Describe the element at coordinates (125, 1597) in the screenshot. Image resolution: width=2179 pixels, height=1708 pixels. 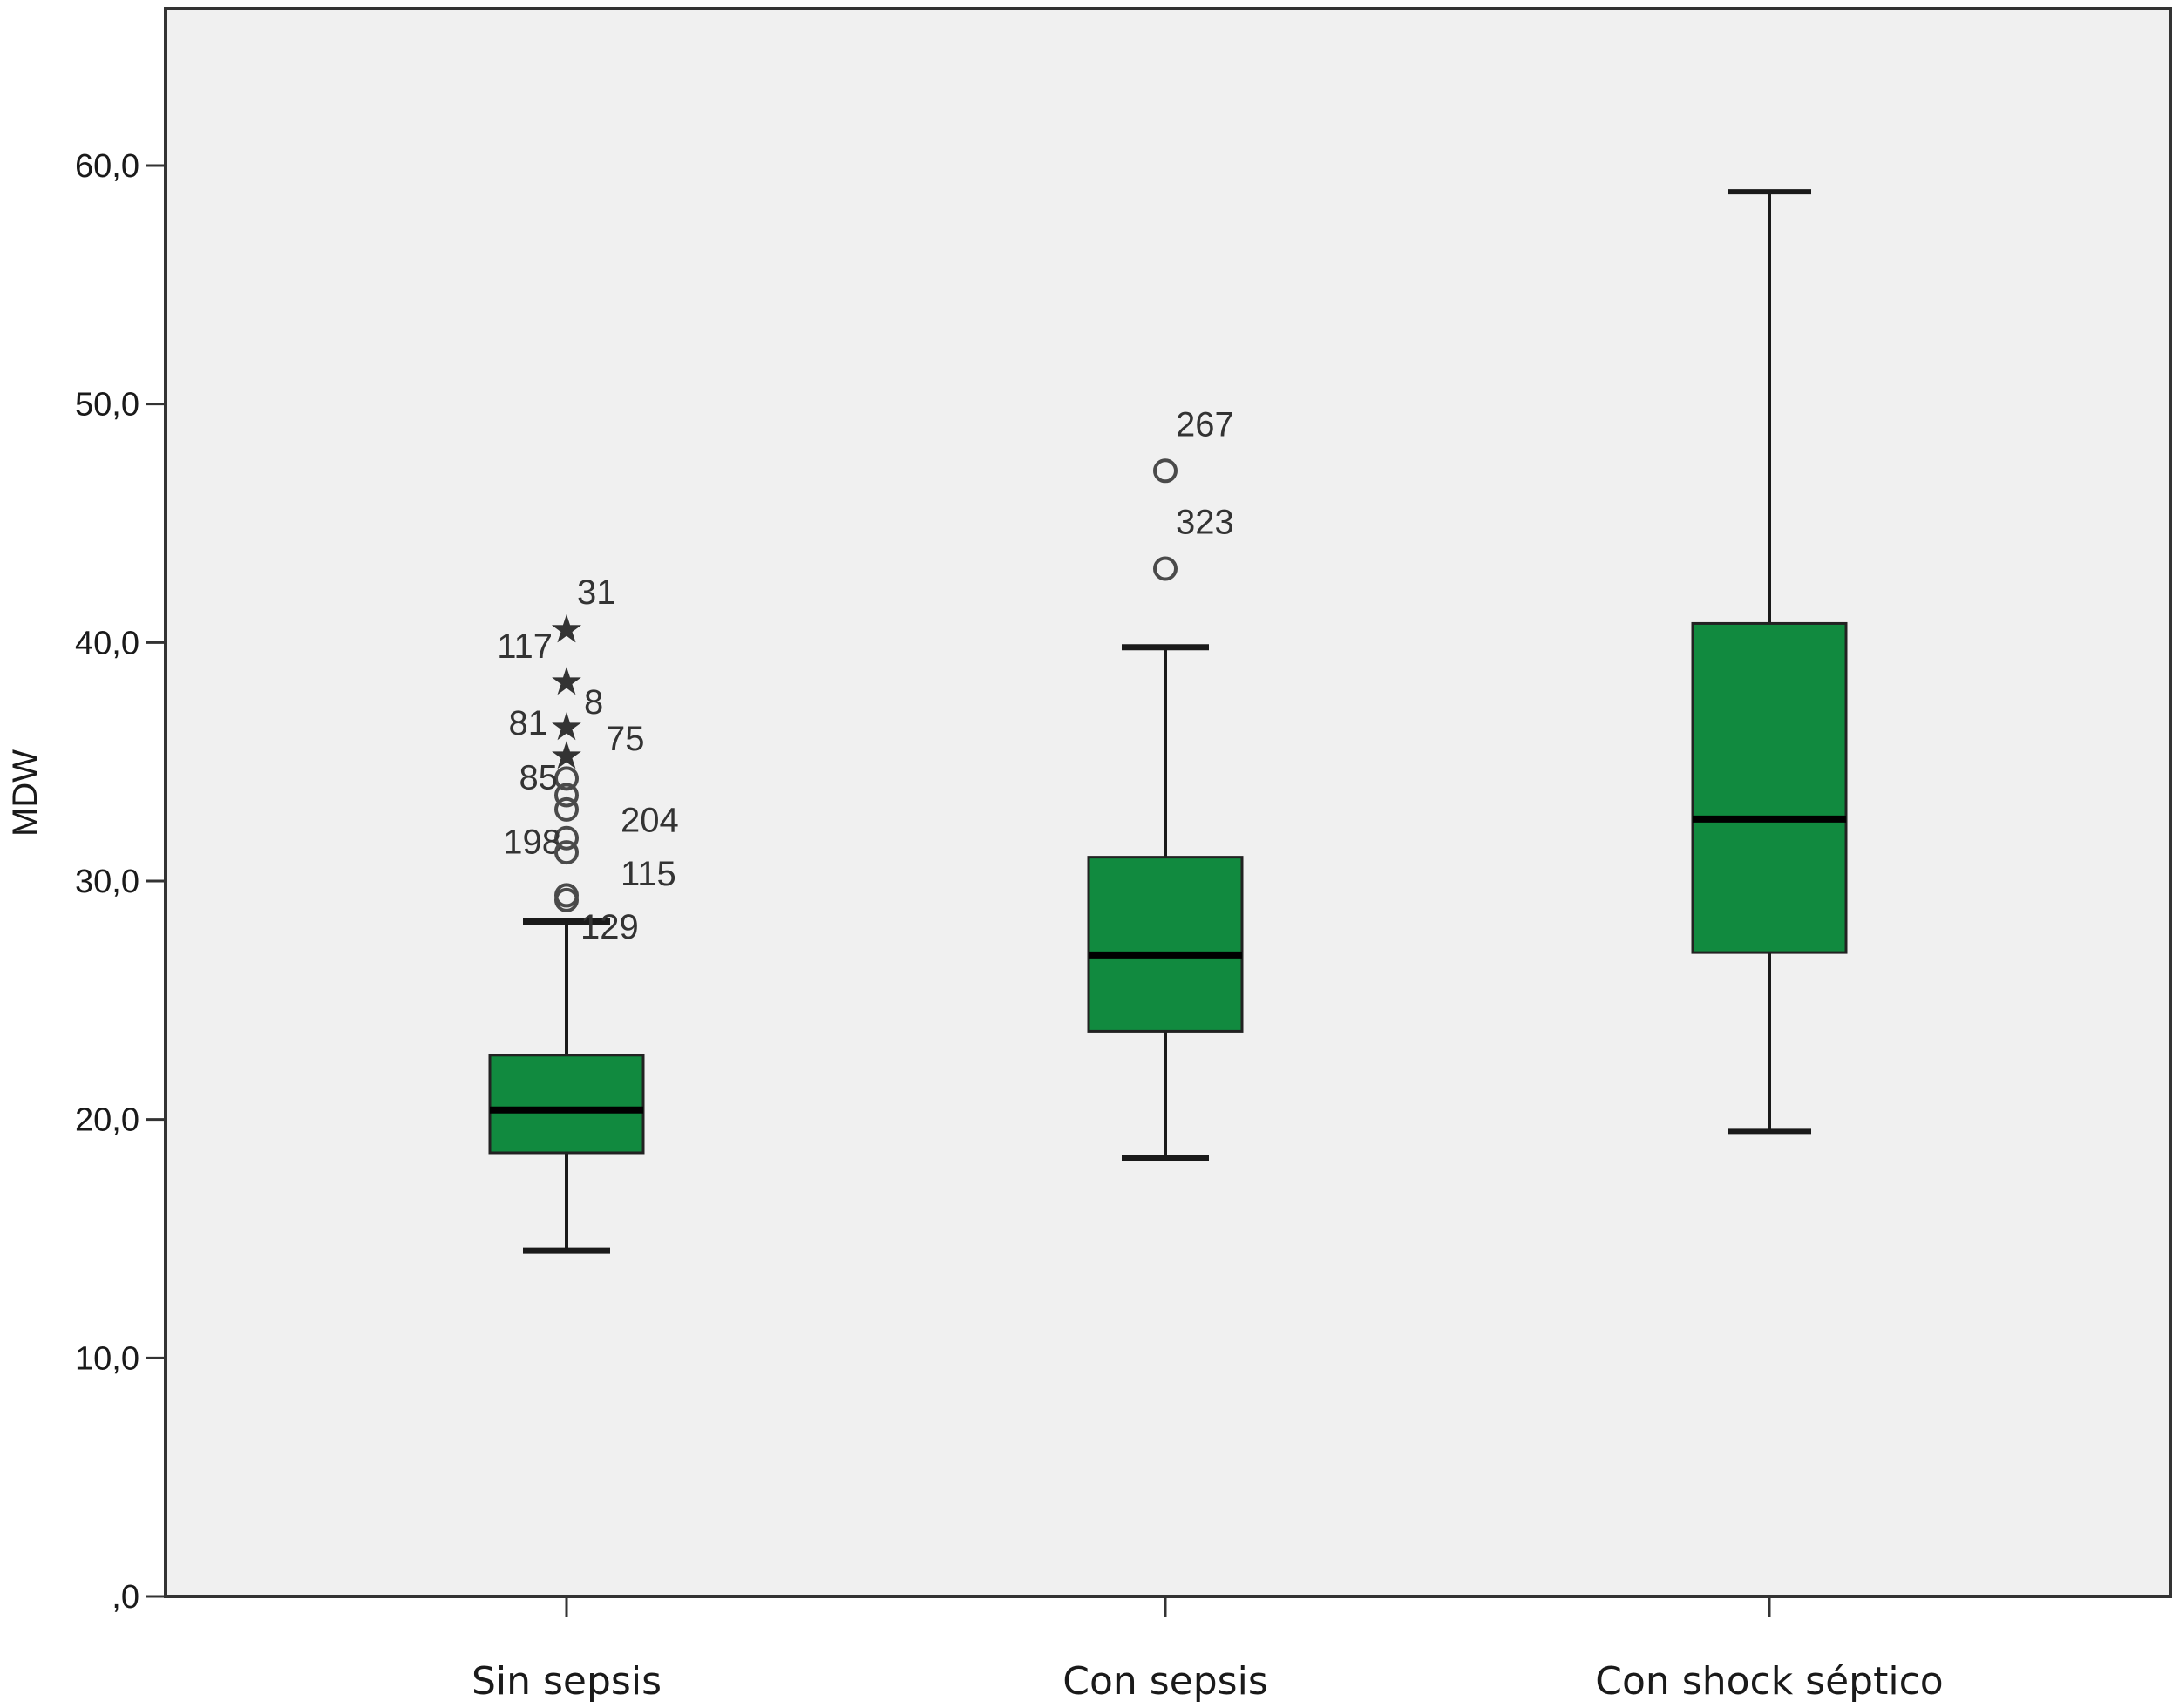
I see `y-tick-label: ,0` at that location.